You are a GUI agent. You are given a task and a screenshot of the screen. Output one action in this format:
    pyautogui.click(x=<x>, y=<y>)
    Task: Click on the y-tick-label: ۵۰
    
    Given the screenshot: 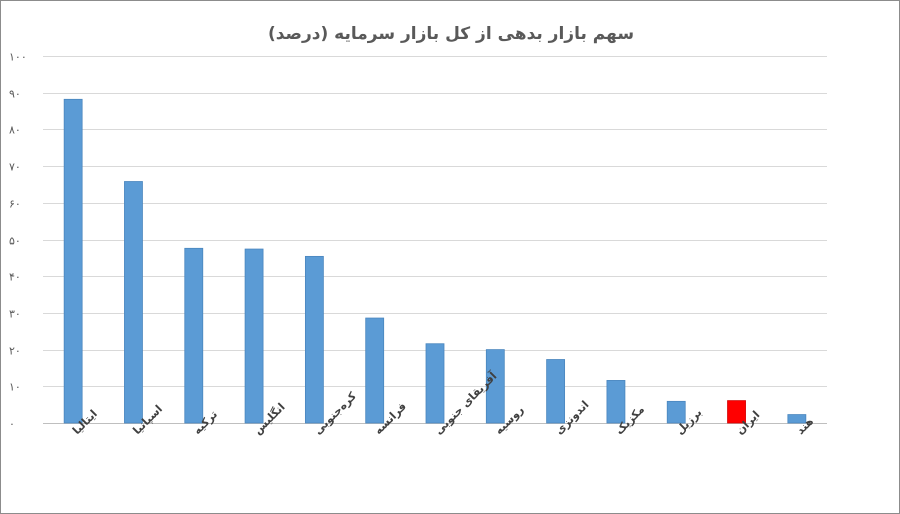 What is the action you would take?
    pyautogui.click(x=15, y=241)
    